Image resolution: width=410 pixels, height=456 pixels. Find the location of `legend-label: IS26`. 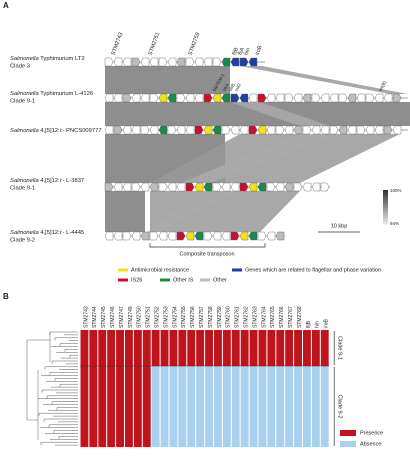

legend-label: IS26 is located at coordinates (136, 280).